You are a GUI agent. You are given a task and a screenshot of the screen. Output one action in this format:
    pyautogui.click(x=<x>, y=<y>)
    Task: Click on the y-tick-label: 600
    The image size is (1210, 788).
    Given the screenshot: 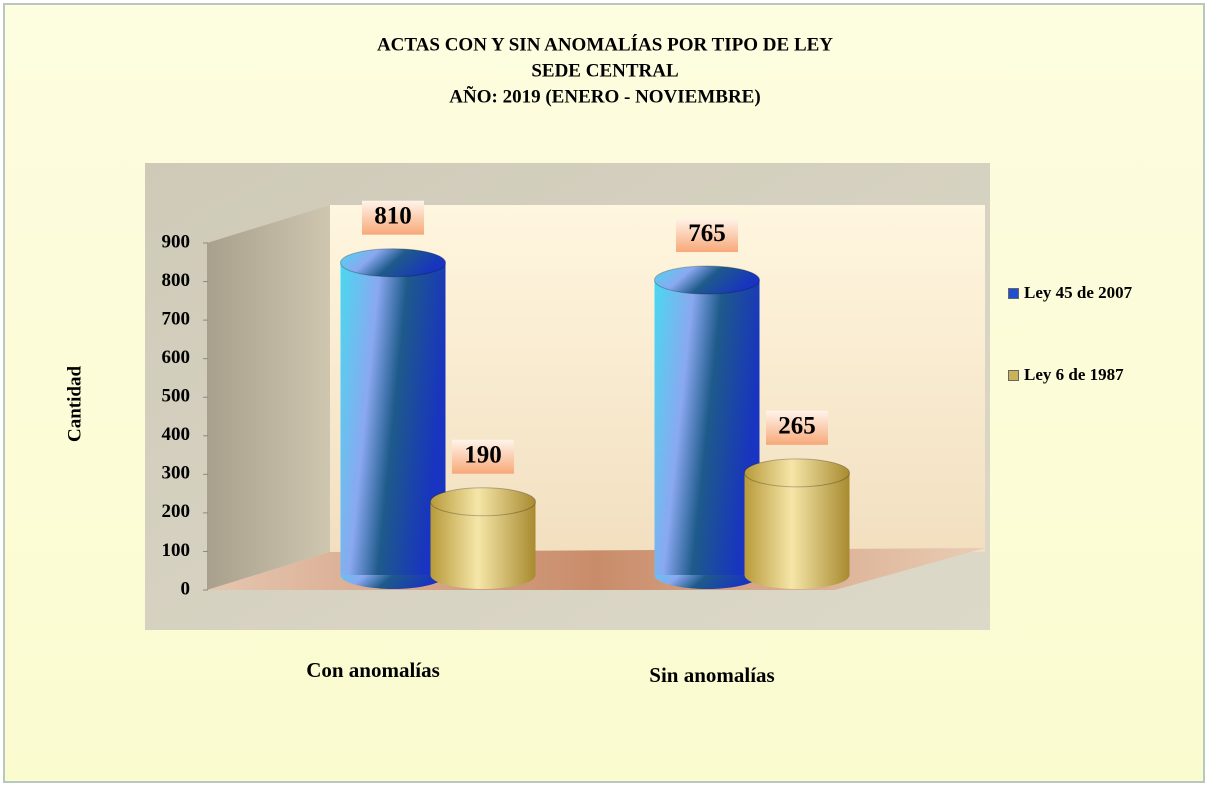 What is the action you would take?
    pyautogui.click(x=176, y=357)
    